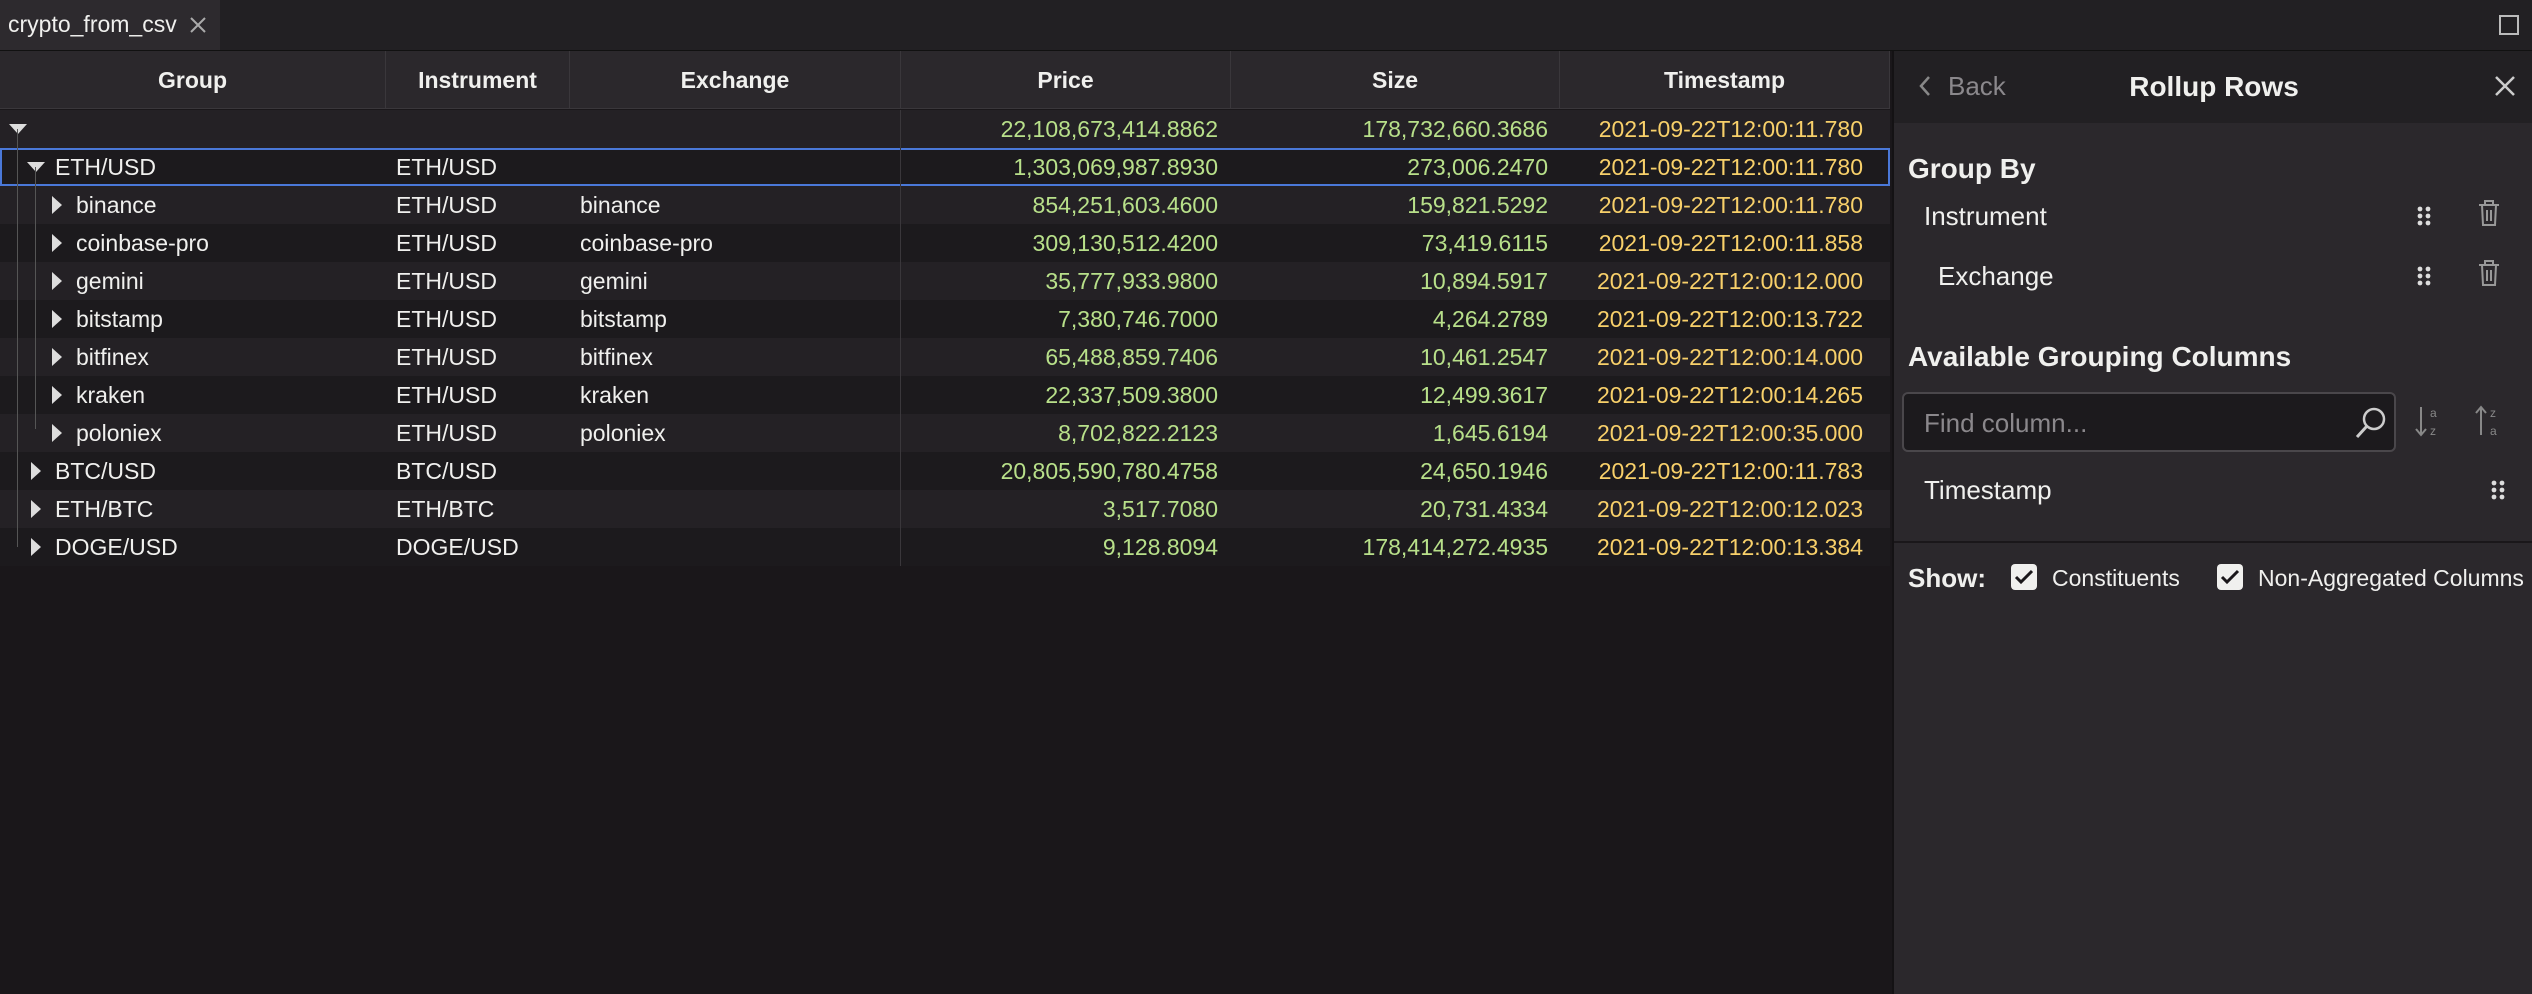 The width and height of the screenshot is (2532, 994). Describe the element at coordinates (620, 205) in the screenshot. I see `exchange-cell: binance` at that location.